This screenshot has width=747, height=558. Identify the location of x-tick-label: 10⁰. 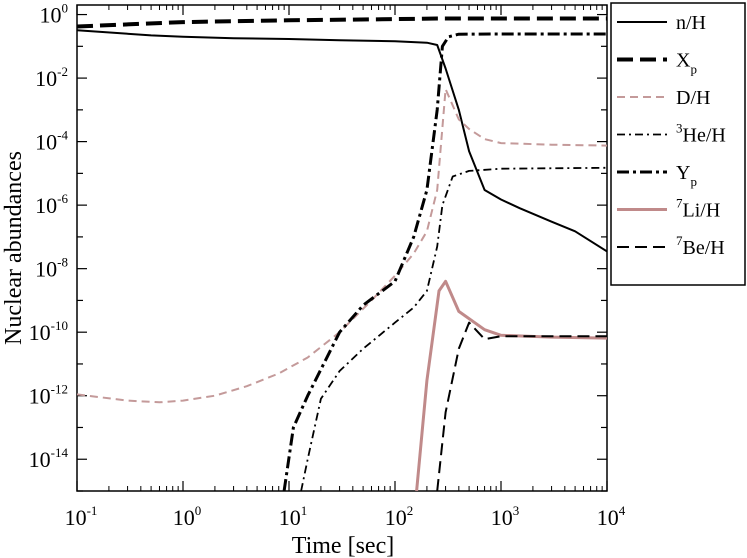
(187, 516).